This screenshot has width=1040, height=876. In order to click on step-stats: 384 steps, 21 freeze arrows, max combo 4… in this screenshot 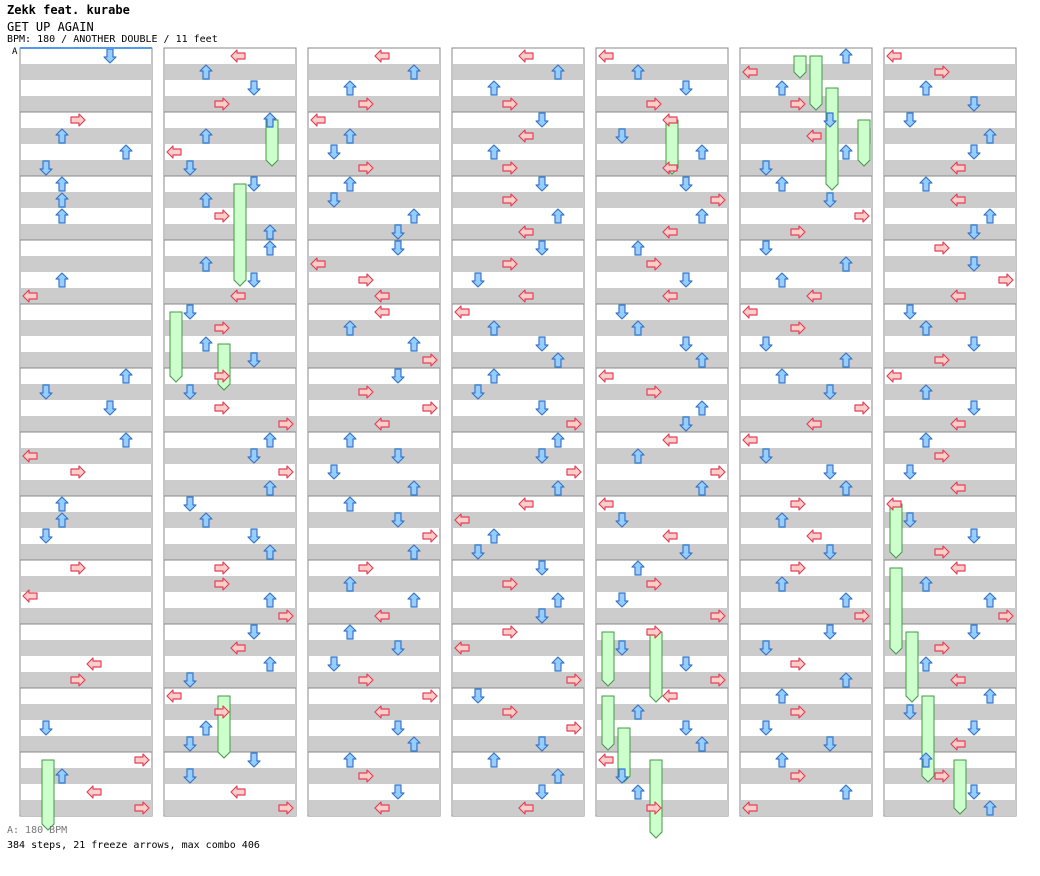, I will do `click(133, 845)`.